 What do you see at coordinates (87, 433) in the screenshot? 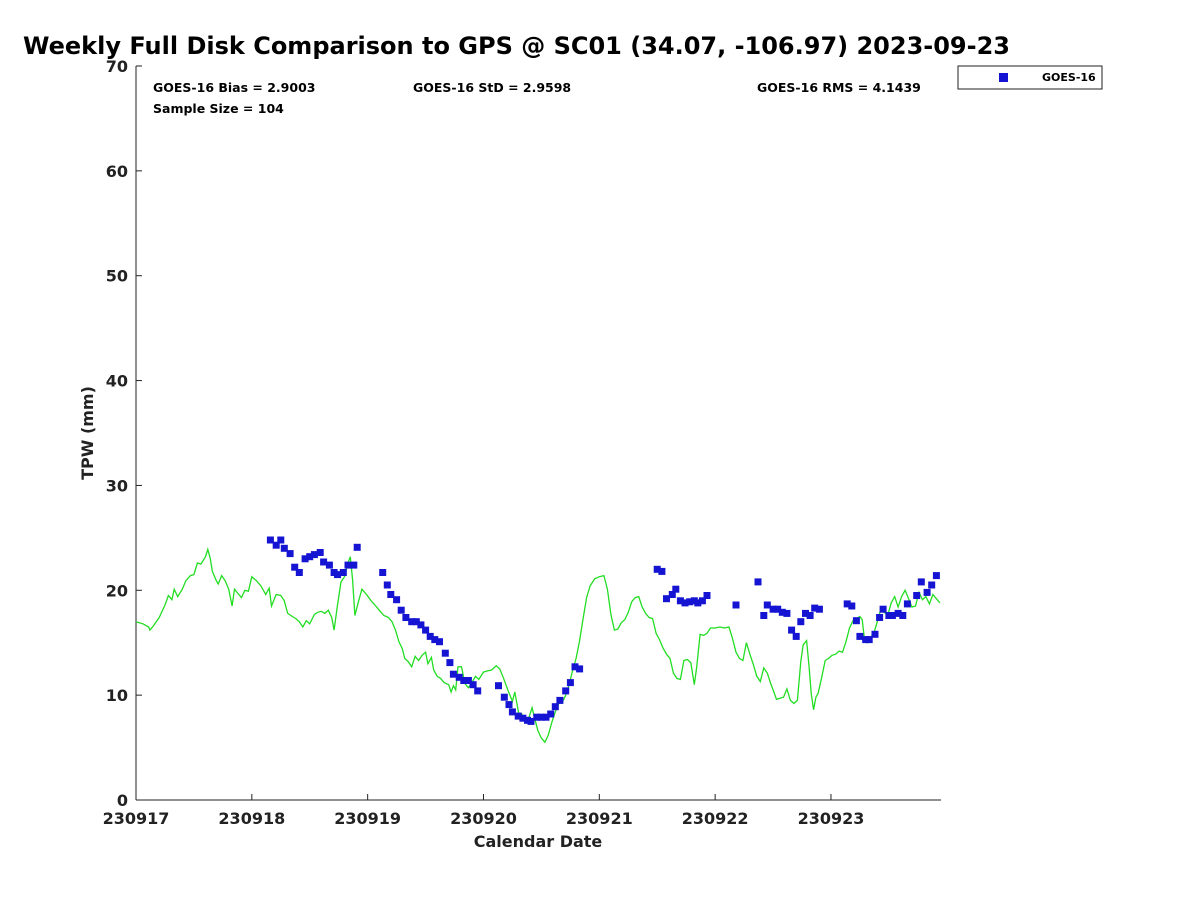
I see `y-axis-label: TPW (mm)` at bounding box center [87, 433].